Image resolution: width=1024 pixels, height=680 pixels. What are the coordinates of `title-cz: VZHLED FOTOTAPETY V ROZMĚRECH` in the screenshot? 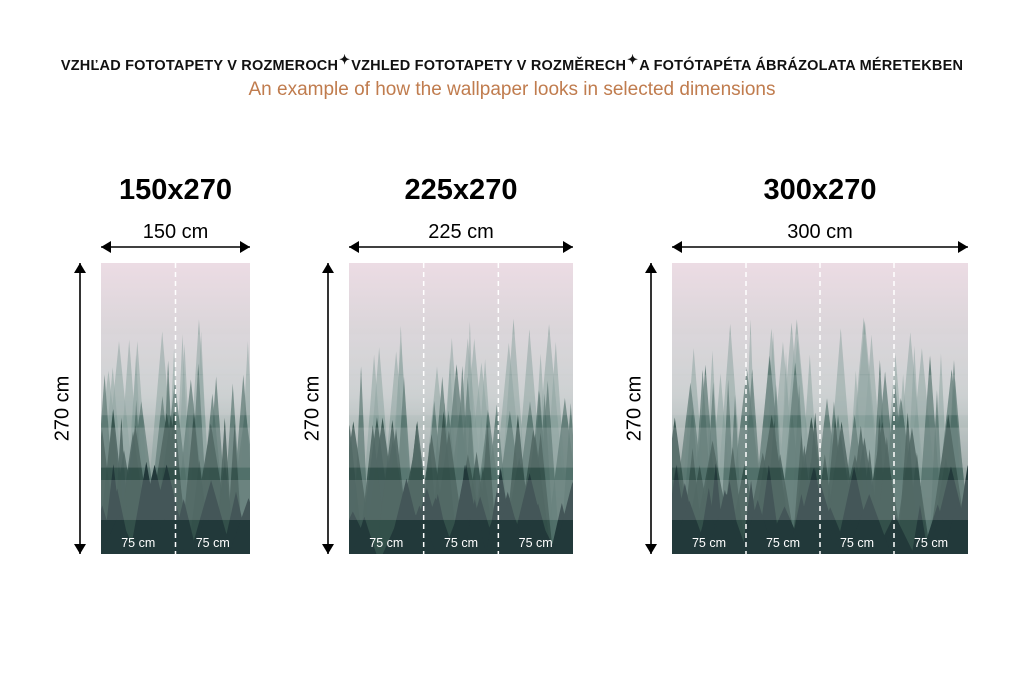 It's located at (489, 66).